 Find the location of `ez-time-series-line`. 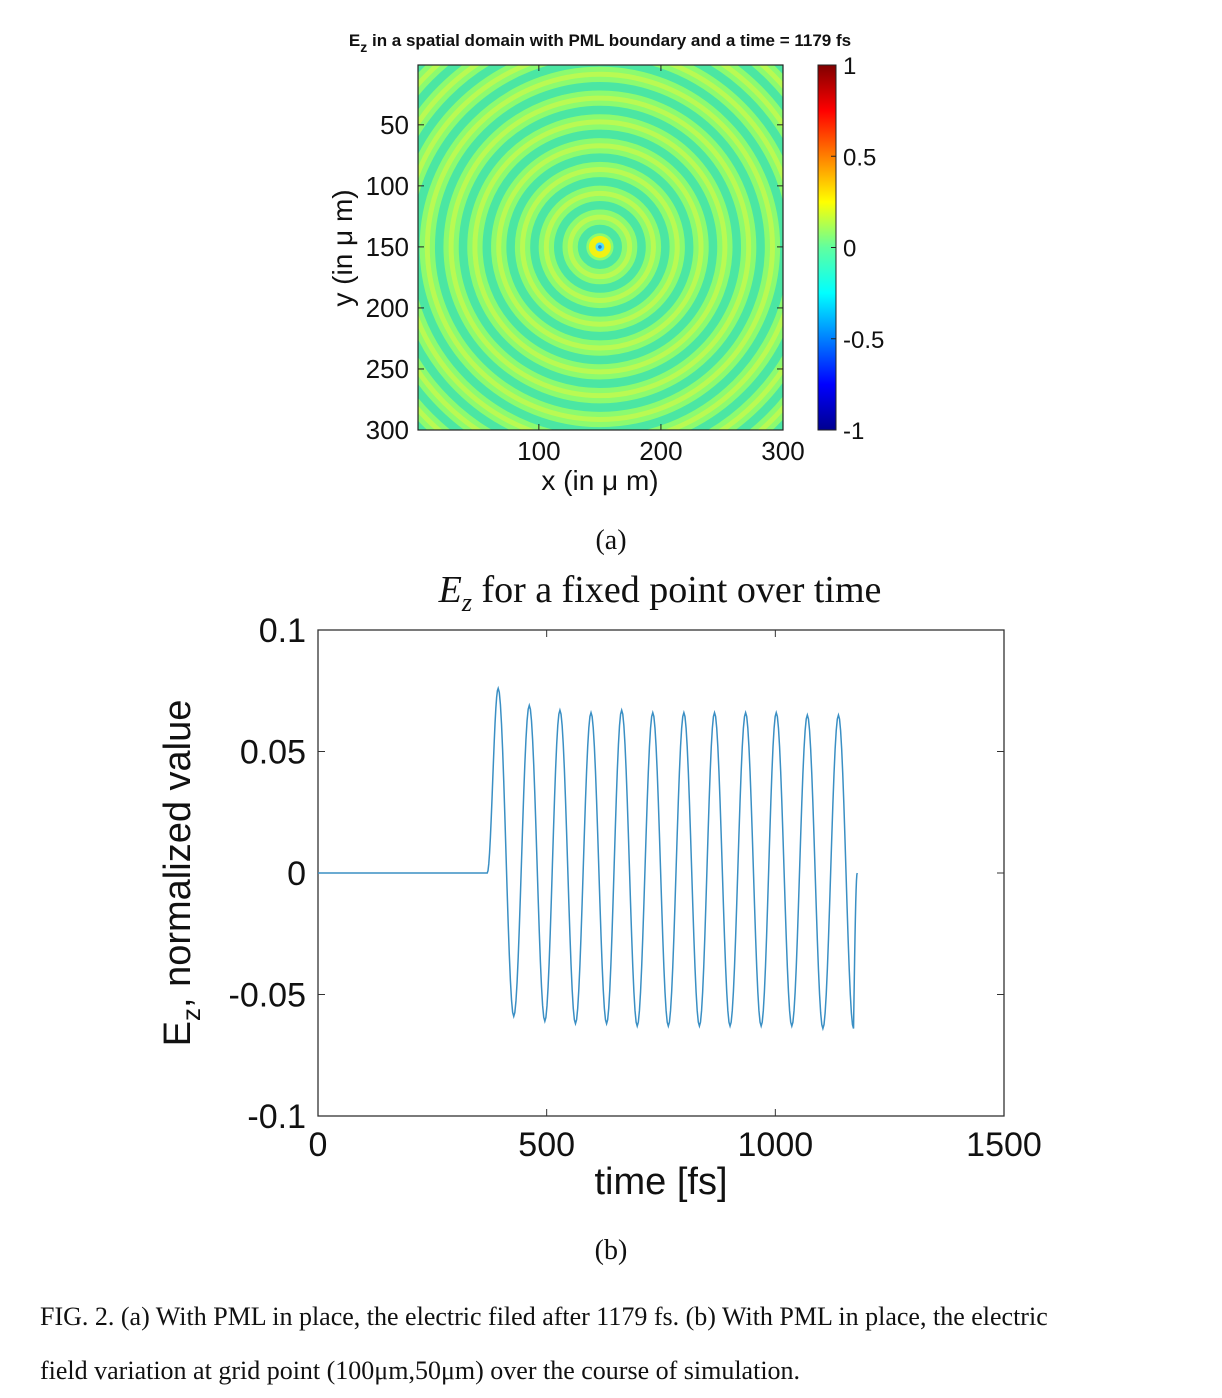

ez-time-series-line is located at coordinates (588, 858).